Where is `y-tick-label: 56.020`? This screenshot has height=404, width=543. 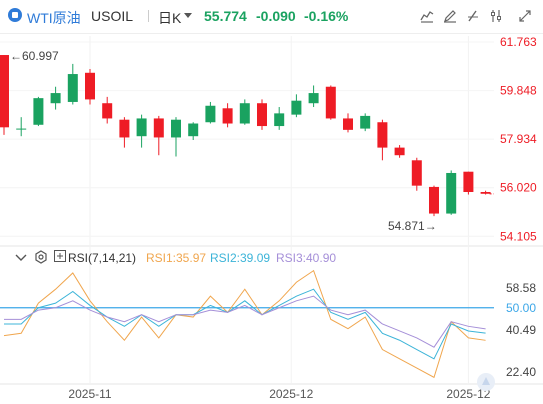 y-tick-label: 56.020 is located at coordinates (518, 188).